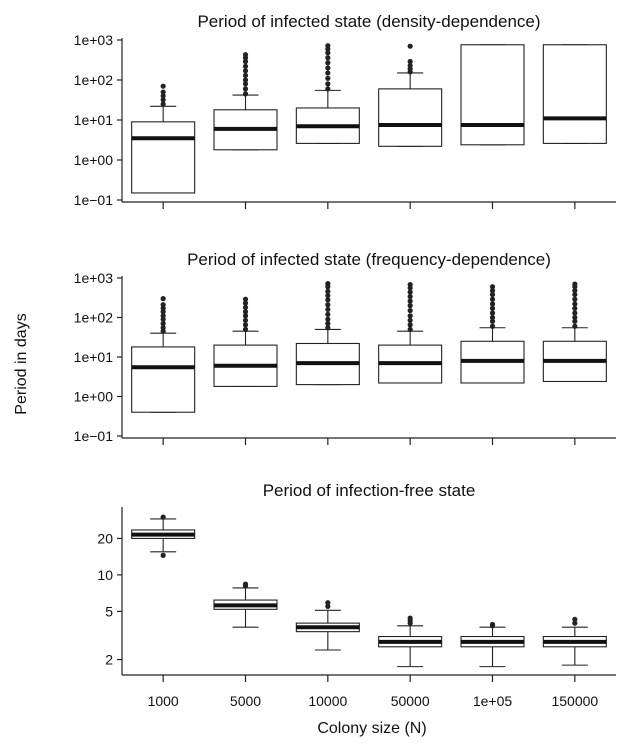 The image size is (624, 748). What do you see at coordinates (369, 490) in the screenshot?
I see `panel-title: Period of infection-free state` at bounding box center [369, 490].